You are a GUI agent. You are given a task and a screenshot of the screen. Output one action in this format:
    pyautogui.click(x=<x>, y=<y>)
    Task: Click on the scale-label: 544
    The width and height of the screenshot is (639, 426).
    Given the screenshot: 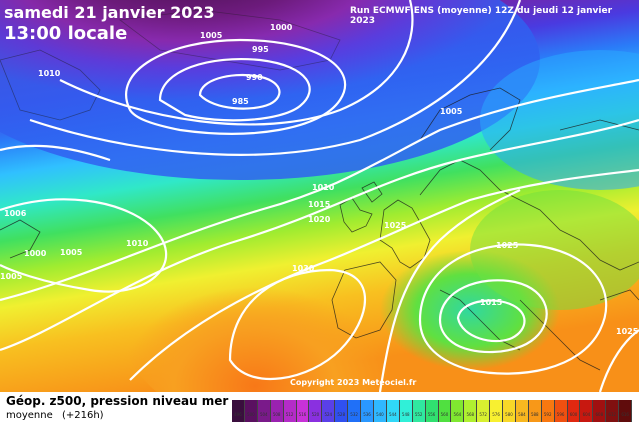 What is the action you would take?
    pyautogui.click(x=393, y=414)
    